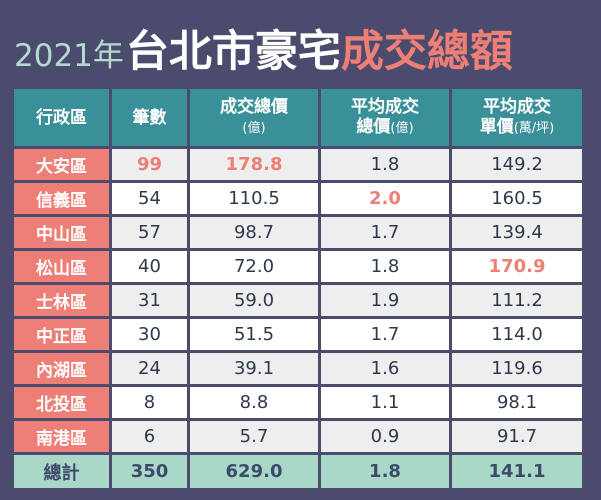 The height and width of the screenshot is (500, 601). What do you see at coordinates (517, 266) in the screenshot?
I see `cell-avg-unit-price: 170.9` at bounding box center [517, 266].